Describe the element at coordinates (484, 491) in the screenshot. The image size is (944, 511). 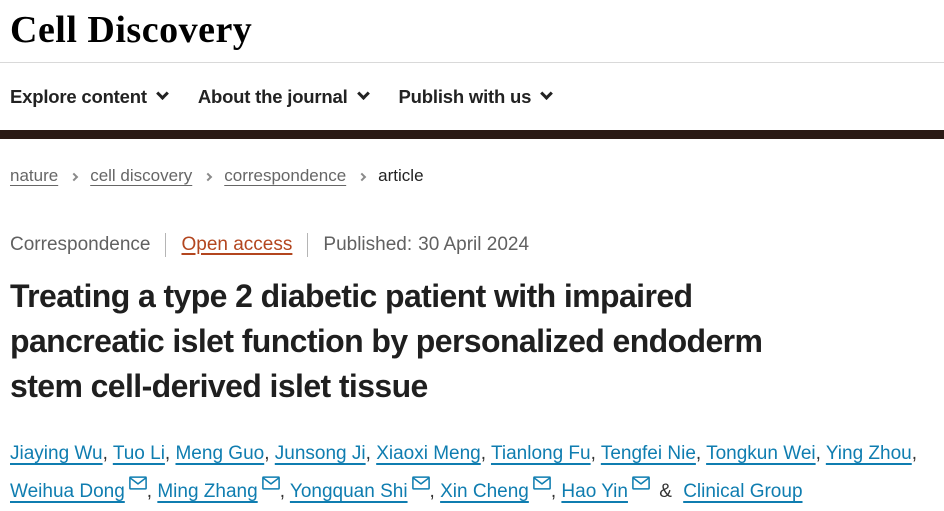
I see `author-link: Xin Cheng` at that location.